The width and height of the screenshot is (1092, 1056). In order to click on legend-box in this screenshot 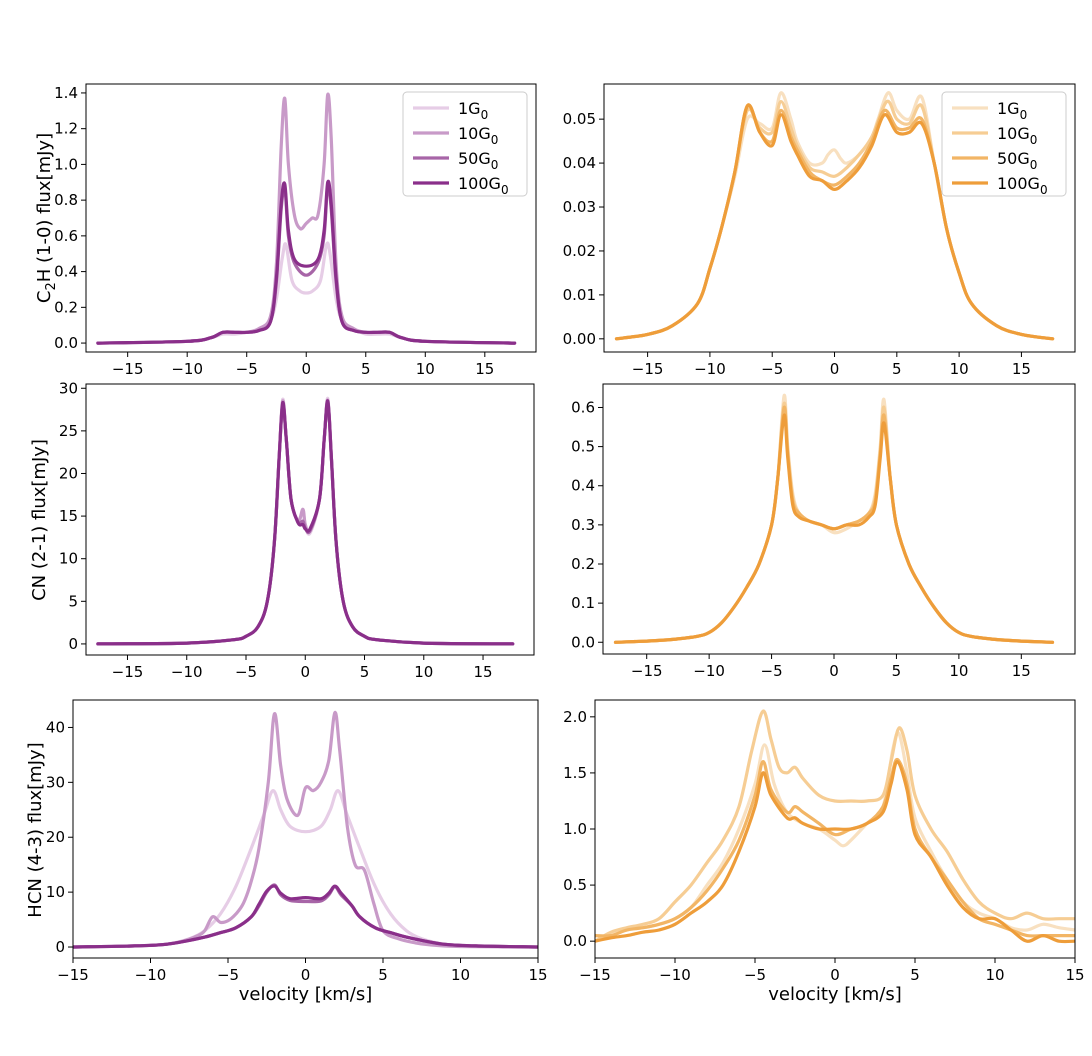, I will do `click(1004, 144)`.